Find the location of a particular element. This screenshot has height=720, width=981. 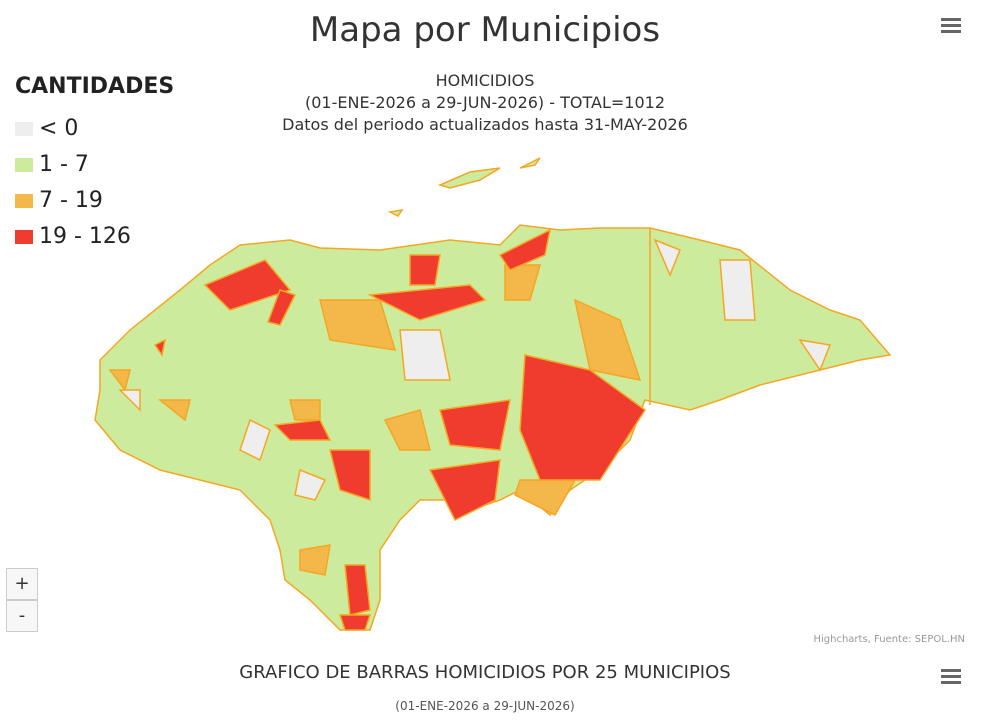

legend-item: < 0 is located at coordinates (46, 128).